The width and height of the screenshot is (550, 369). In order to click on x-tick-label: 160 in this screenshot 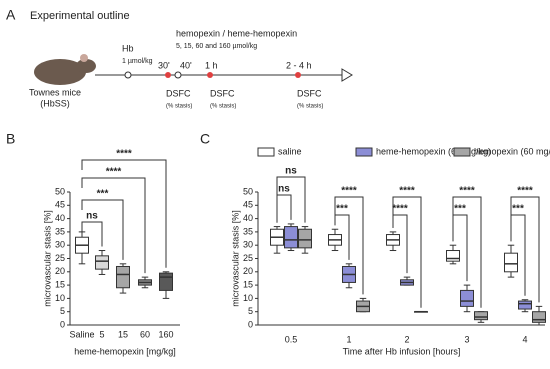, I will do `click(165, 334)`.